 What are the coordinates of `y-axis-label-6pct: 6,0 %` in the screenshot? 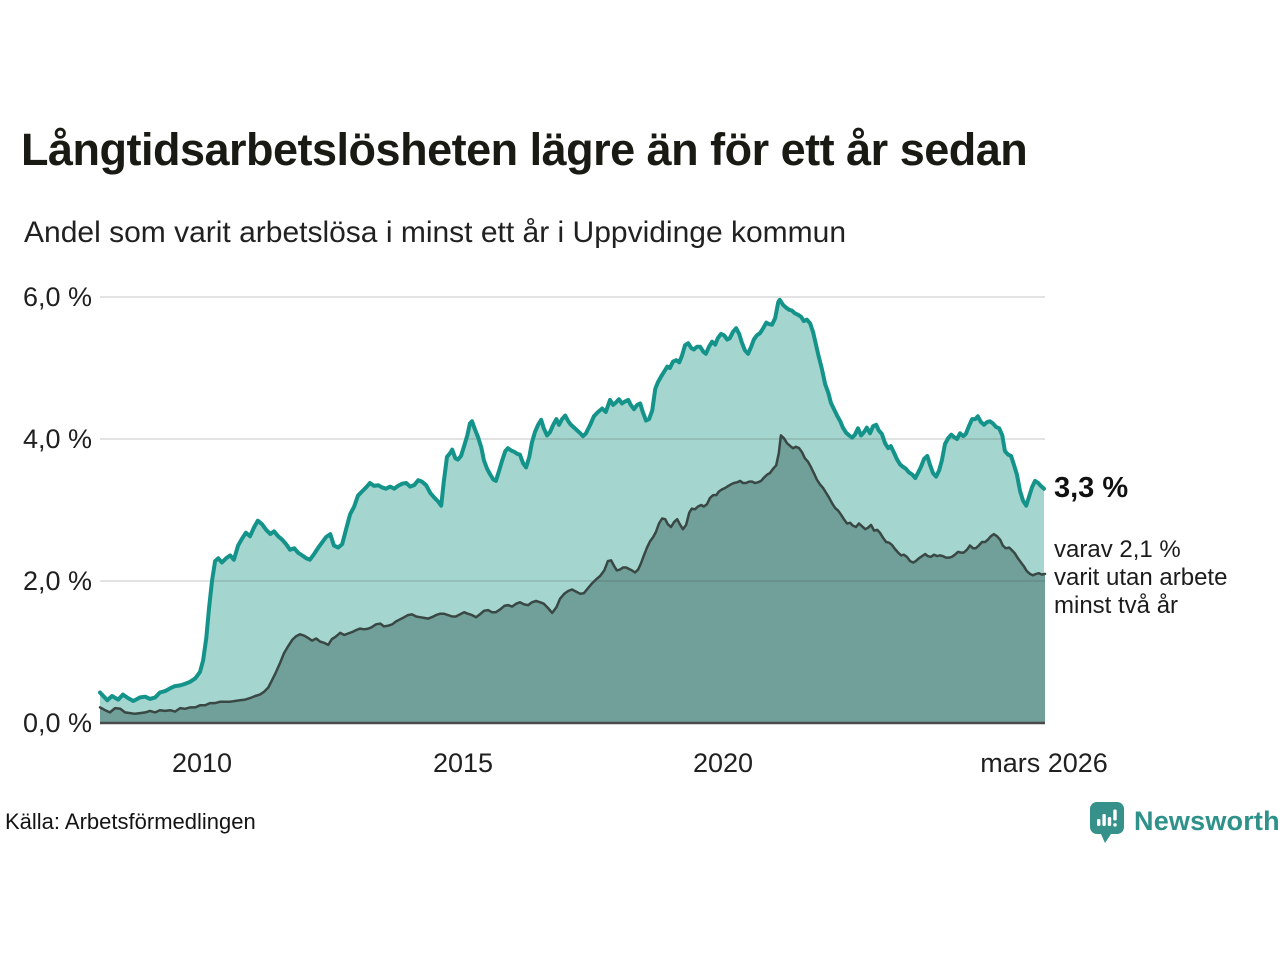 It's located at (57, 297).